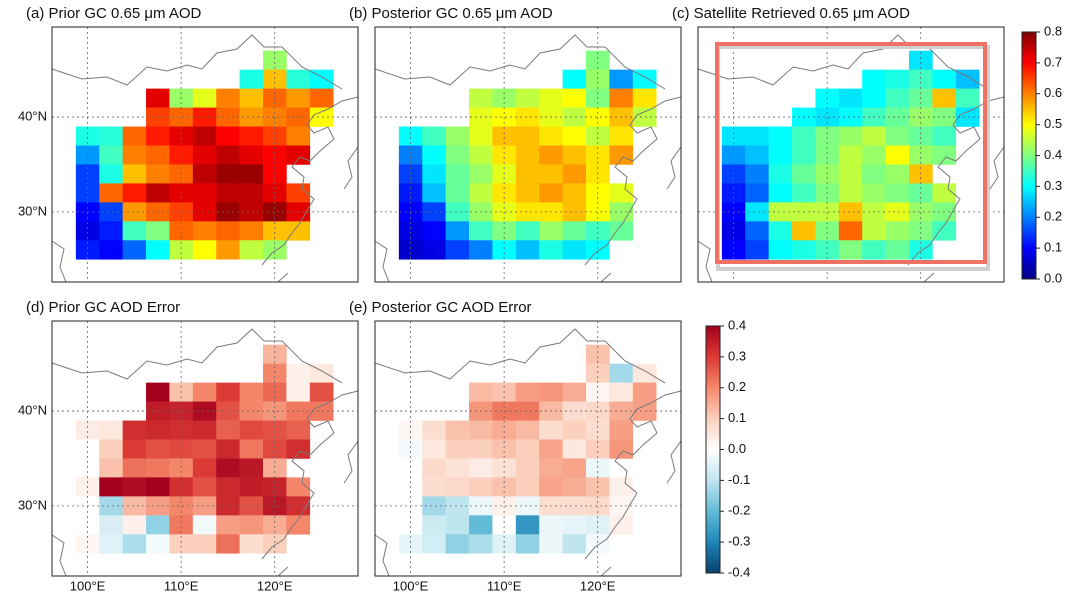  What do you see at coordinates (205, 452) in the screenshot?
I see `coastline` at bounding box center [205, 452].